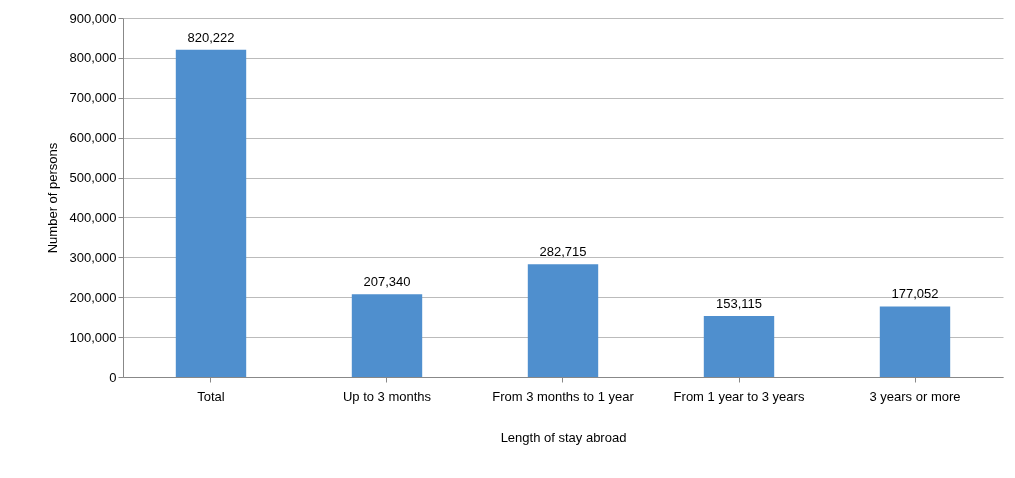  What do you see at coordinates (739, 396) in the screenshot?
I see `x-tick-label: From 1 year to 3 years` at bounding box center [739, 396].